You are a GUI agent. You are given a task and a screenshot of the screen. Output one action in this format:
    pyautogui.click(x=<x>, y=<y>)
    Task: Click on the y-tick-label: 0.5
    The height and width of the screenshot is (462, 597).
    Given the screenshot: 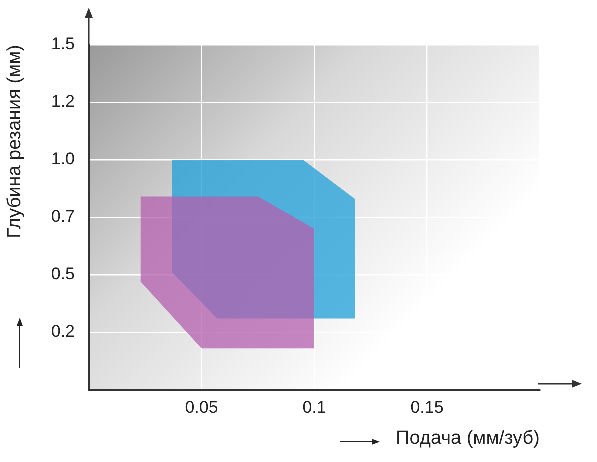 What is the action you would take?
    pyautogui.click(x=63, y=274)
    